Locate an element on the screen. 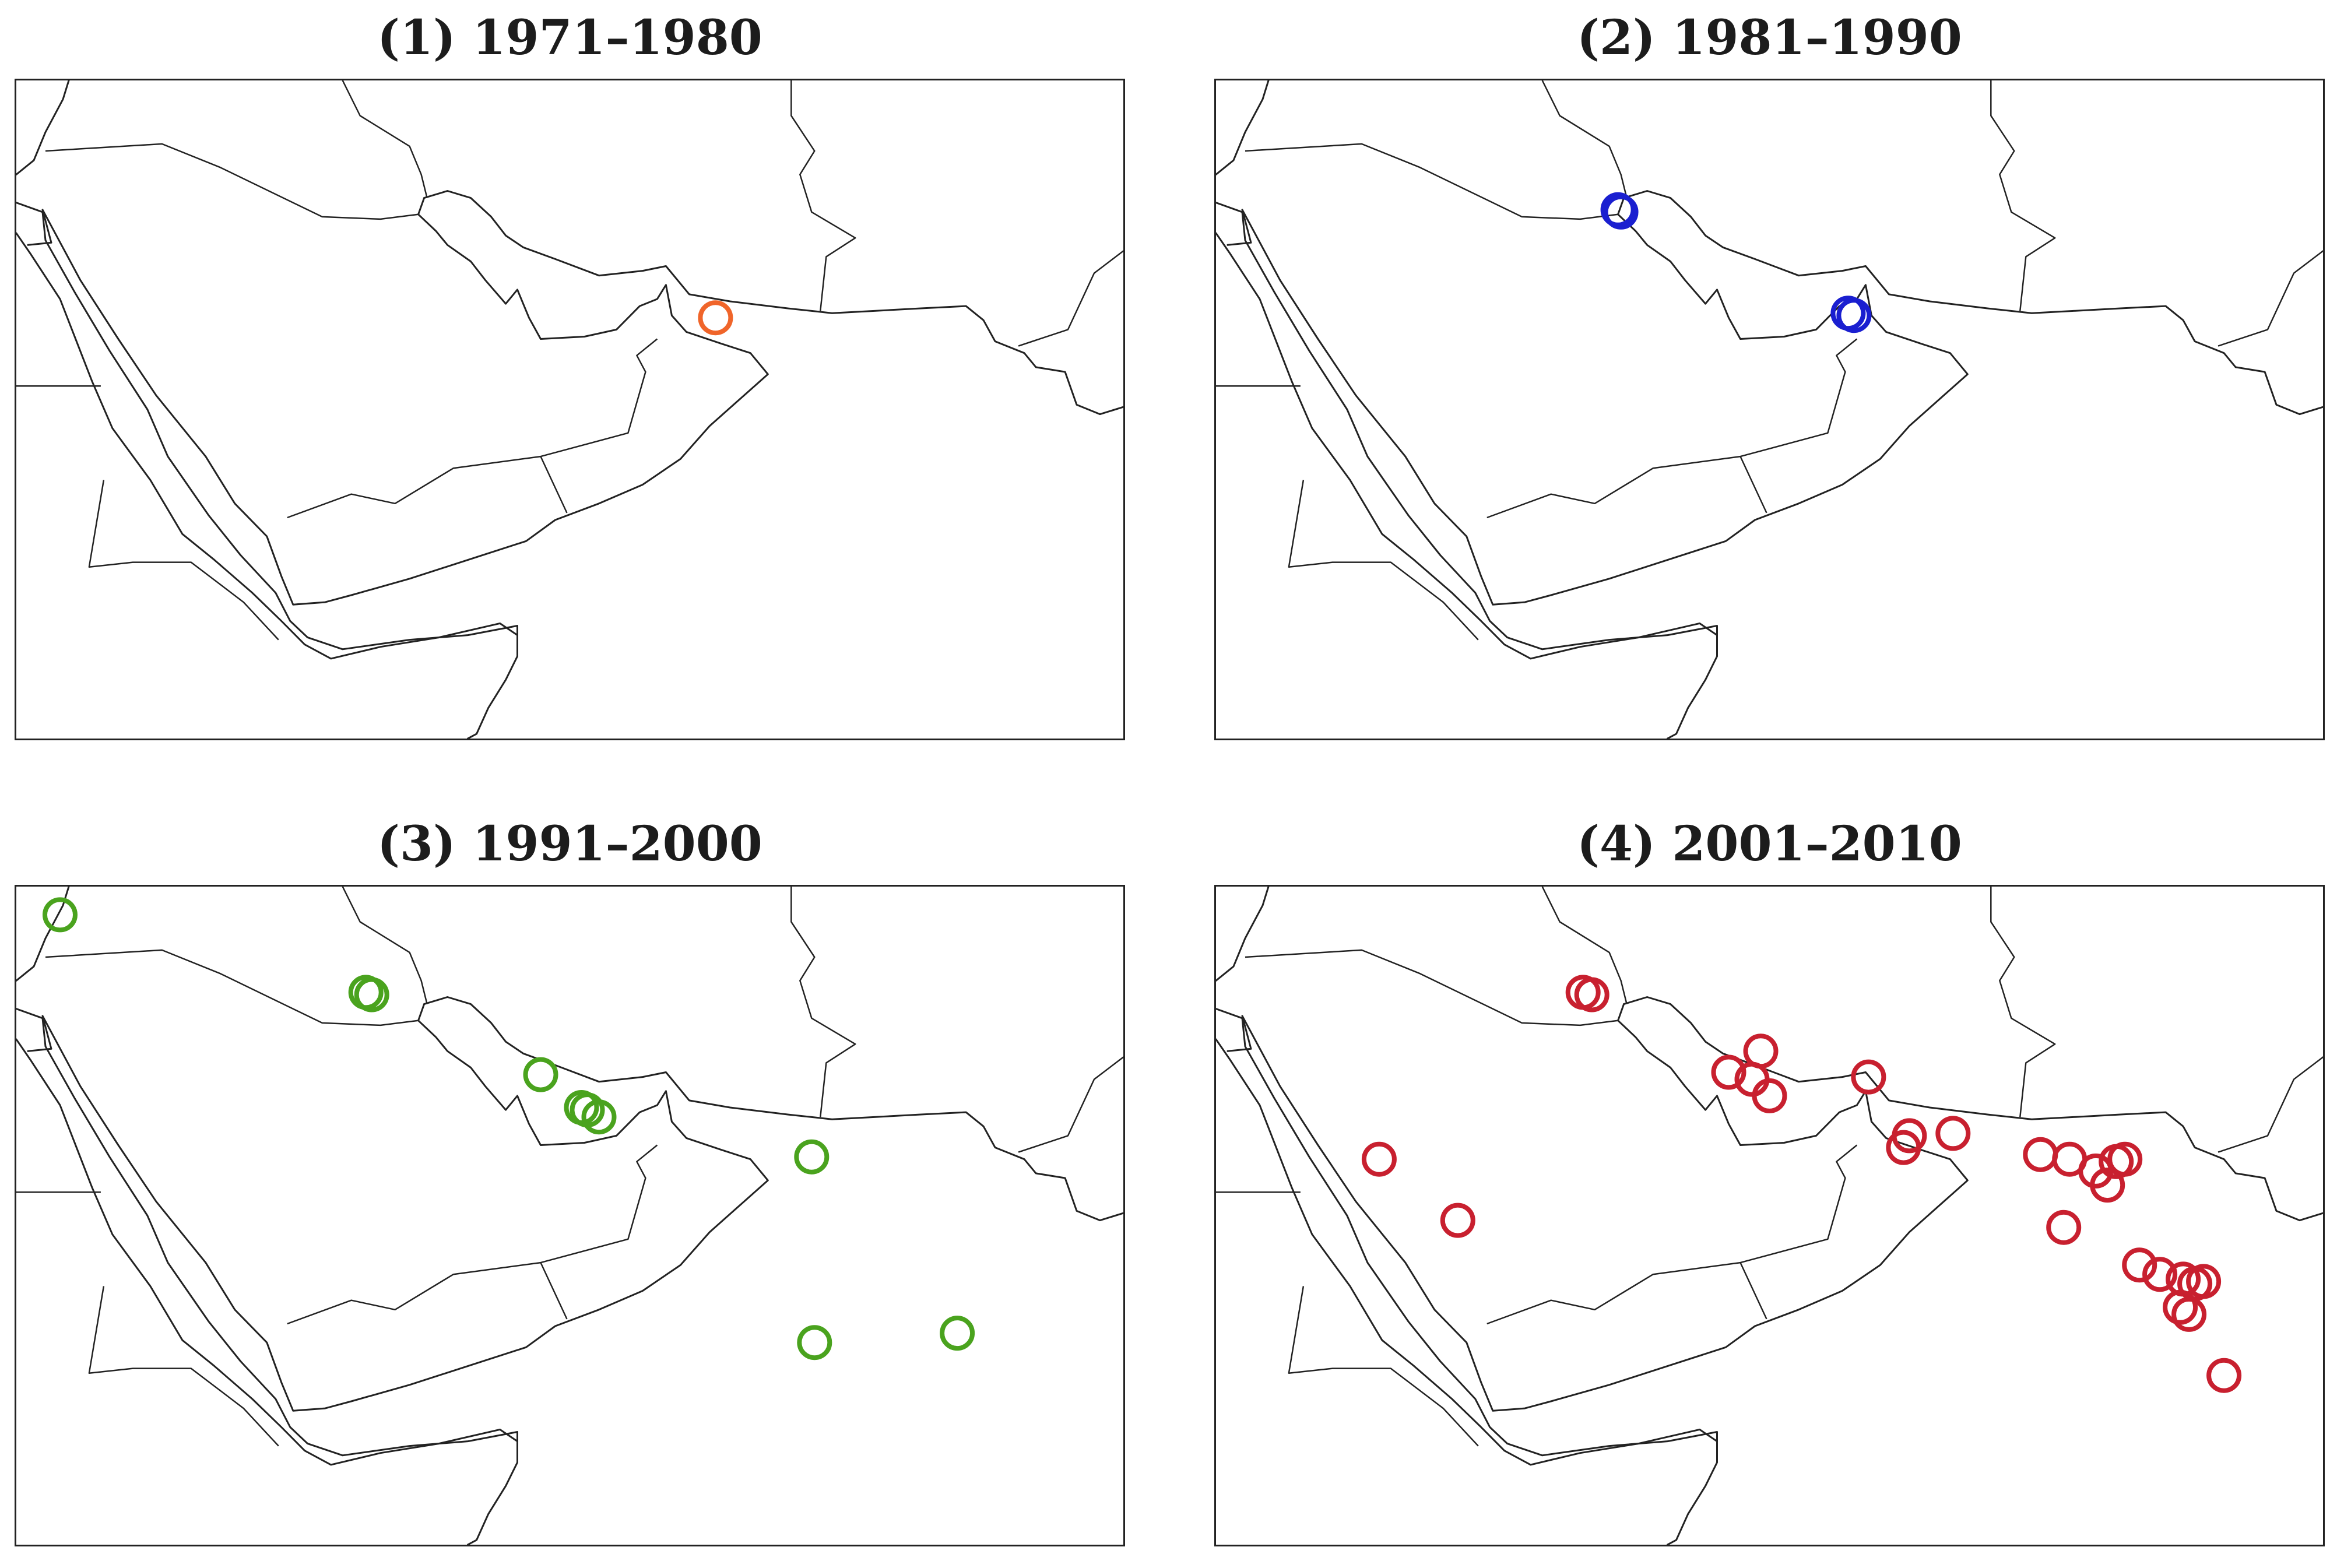 The width and height of the screenshot is (2337, 1568). panel-title: (1) 1971–1980 is located at coordinates (569, 38).